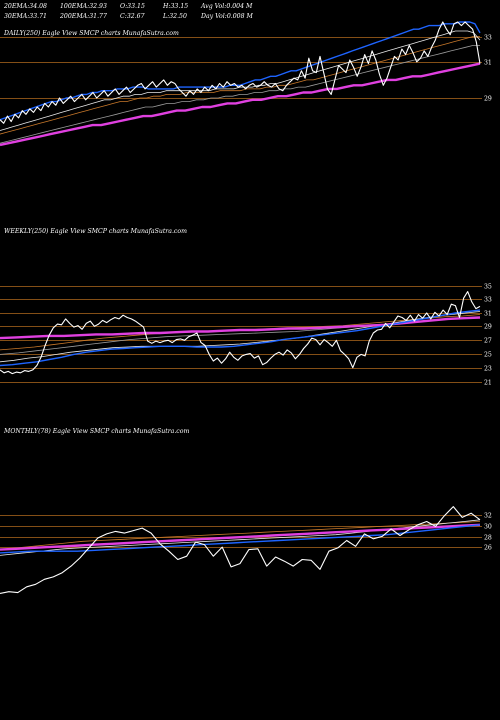 Image resolution: width=500 pixels, height=720 pixels. What do you see at coordinates (175, 6) in the screenshot?
I see `high-readout: H:33.15` at bounding box center [175, 6].